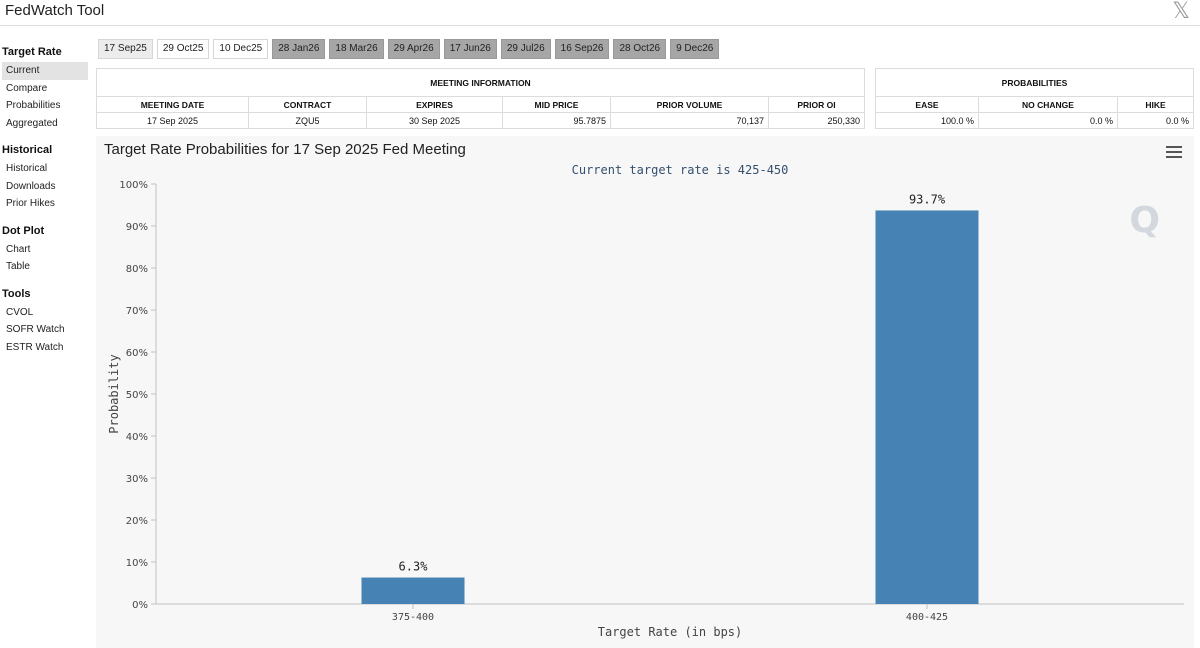 Image resolution: width=1200 pixels, height=648 pixels. I want to click on col-ease: EASE, so click(927, 104).